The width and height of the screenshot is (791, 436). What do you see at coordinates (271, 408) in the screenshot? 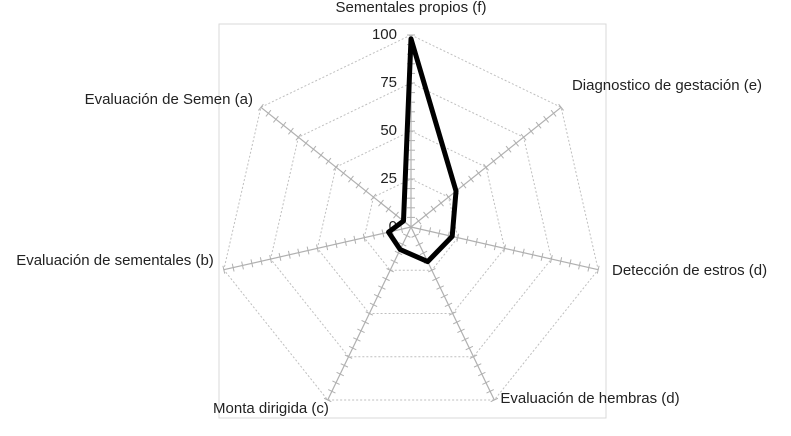
I see `axis-label: Monta dirigida (c)` at bounding box center [271, 408].